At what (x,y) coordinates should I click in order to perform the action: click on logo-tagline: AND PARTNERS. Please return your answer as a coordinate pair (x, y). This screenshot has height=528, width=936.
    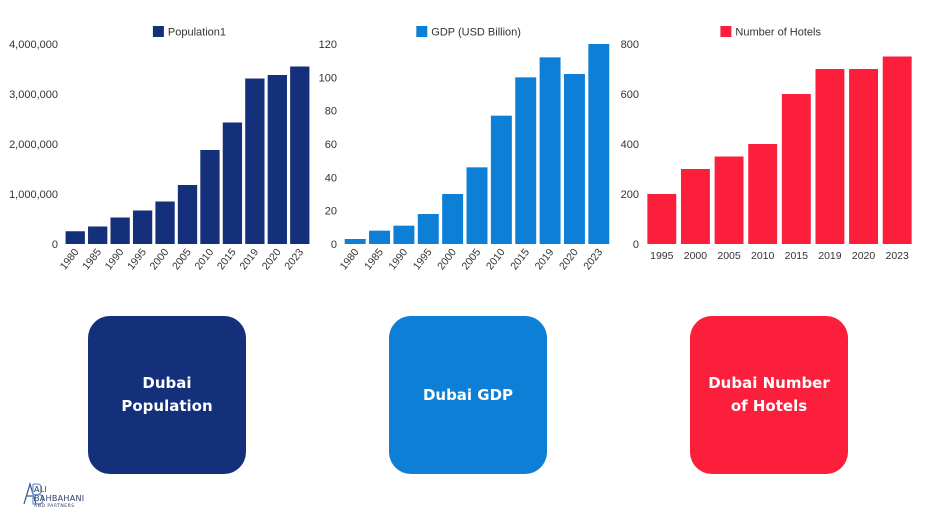
    Looking at the image, I should click on (54, 506).